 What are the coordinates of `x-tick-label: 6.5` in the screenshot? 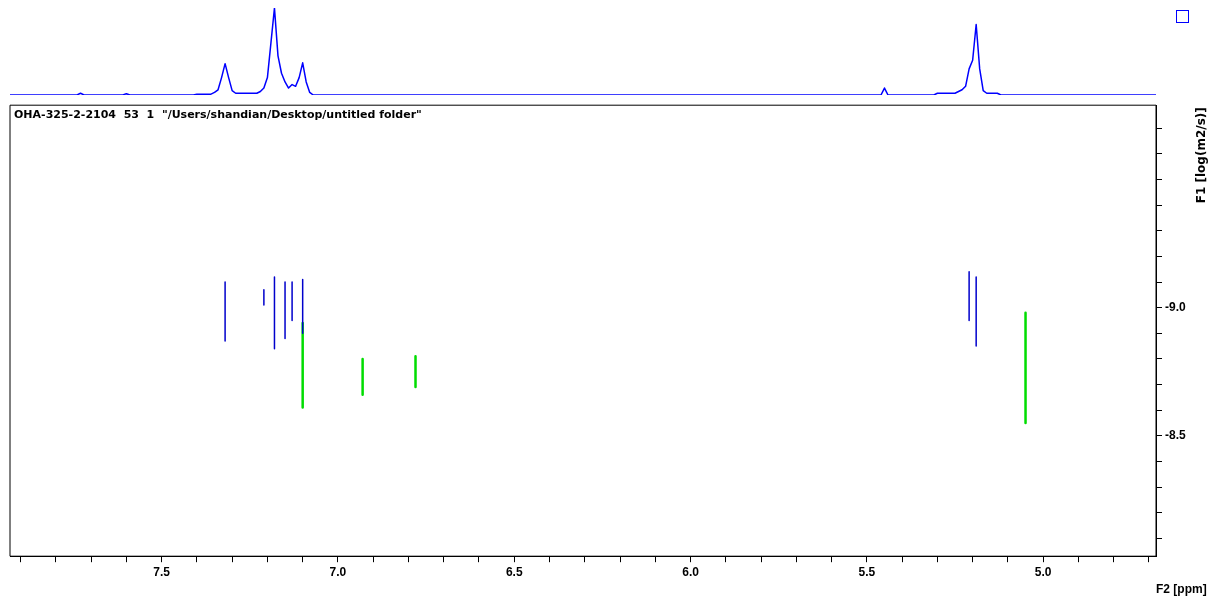 It's located at (514, 571).